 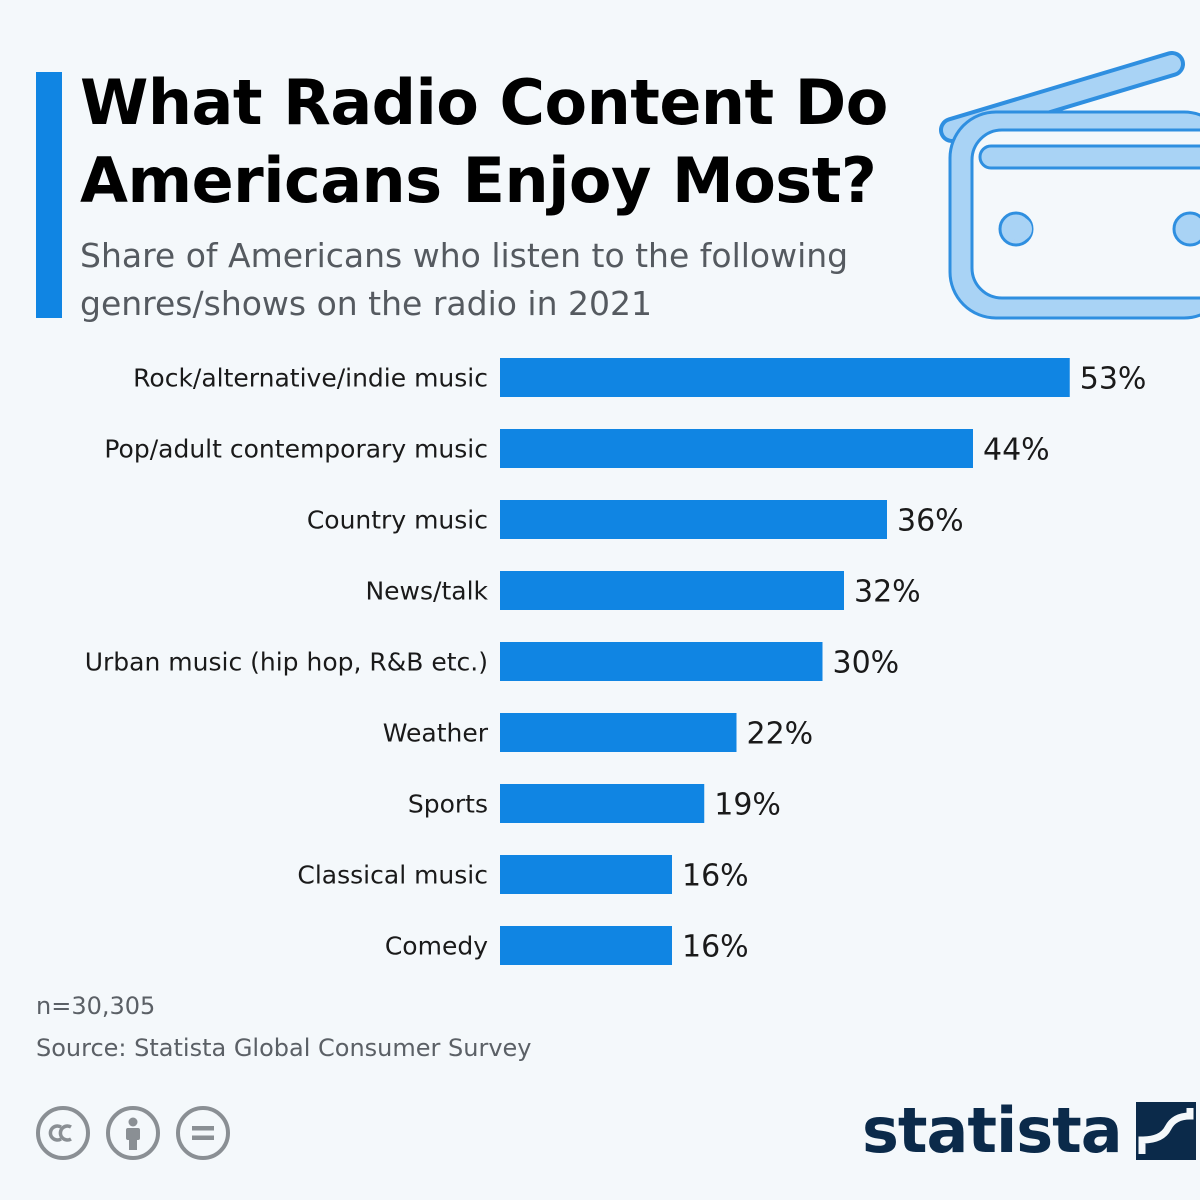 What do you see at coordinates (1069, 185) in the screenshot?
I see `radio-icon` at bounding box center [1069, 185].